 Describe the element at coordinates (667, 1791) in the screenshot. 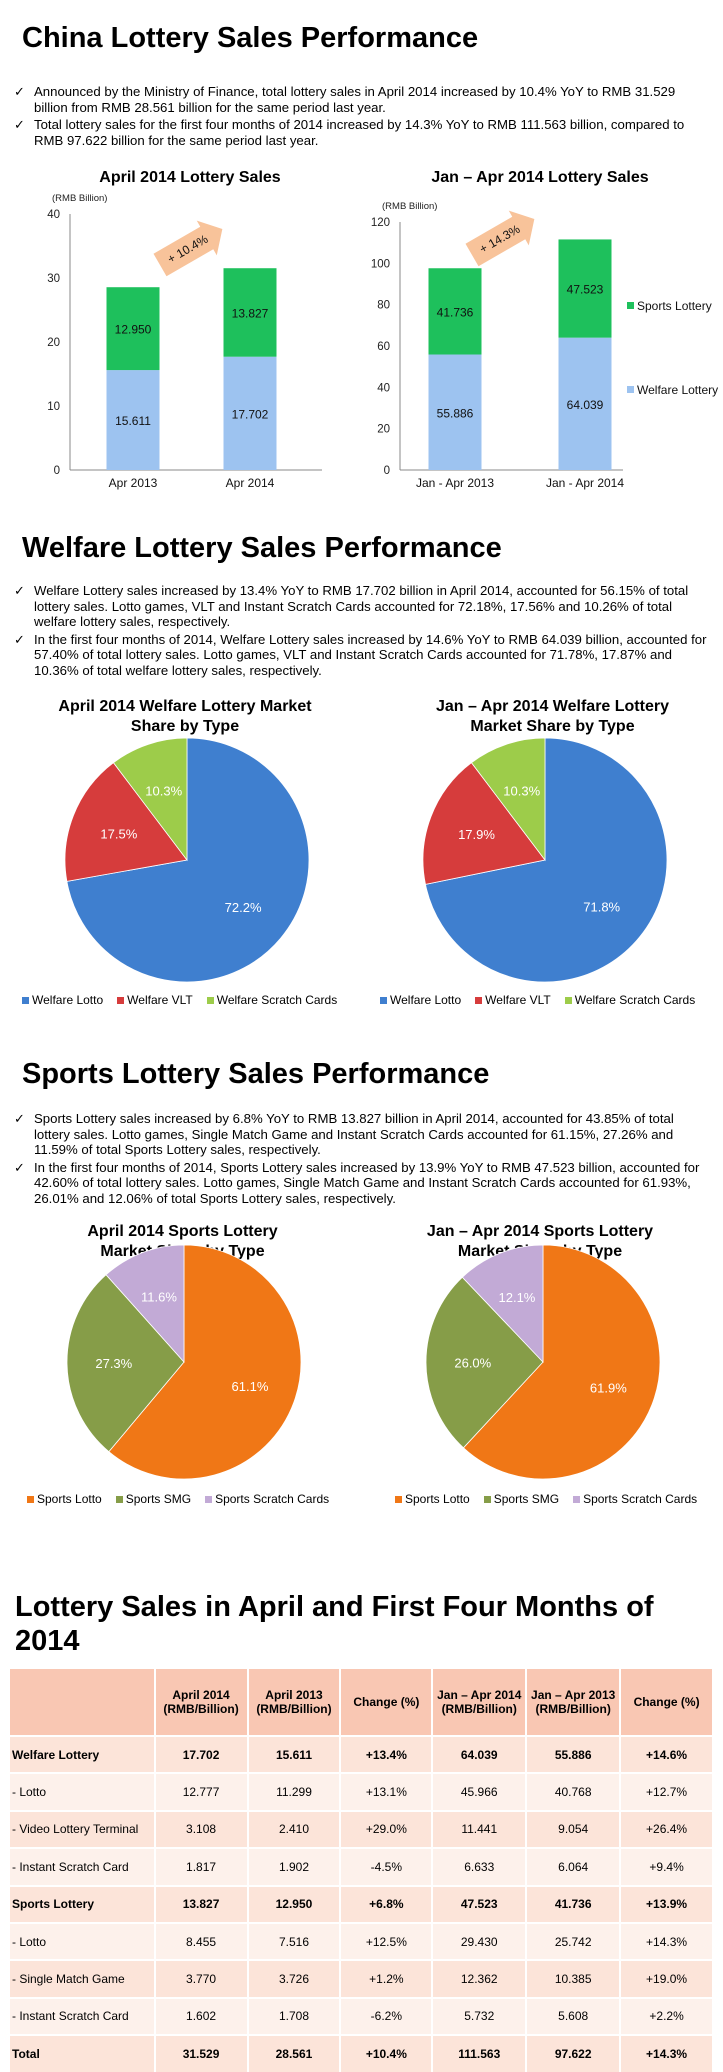

I see `table-cell: +12.7%` at that location.